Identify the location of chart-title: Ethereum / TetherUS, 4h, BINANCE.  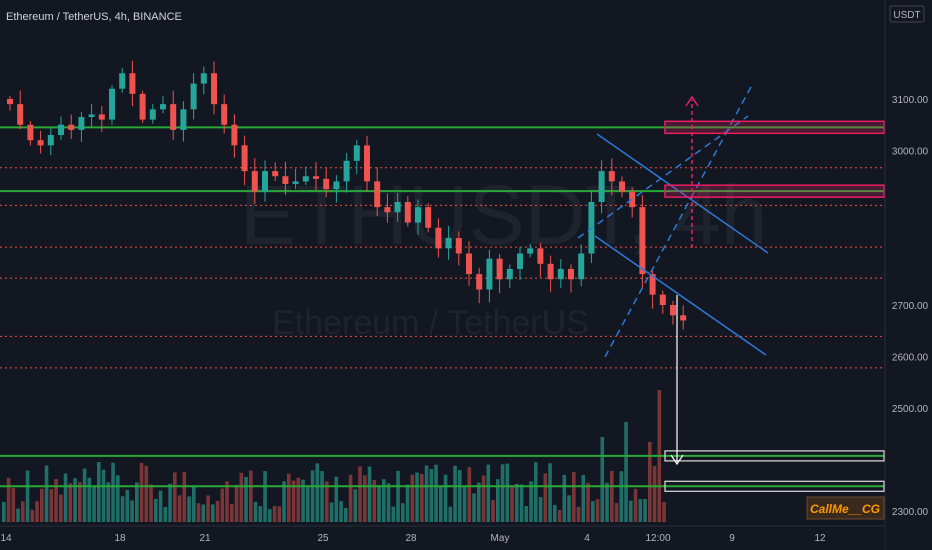
(94, 17).